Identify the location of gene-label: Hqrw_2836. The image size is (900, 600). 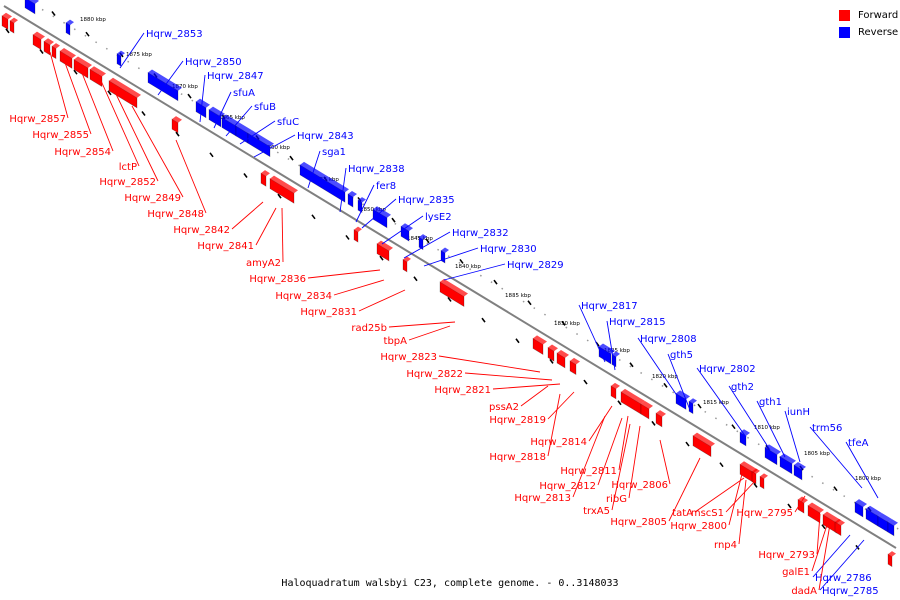
(277, 279).